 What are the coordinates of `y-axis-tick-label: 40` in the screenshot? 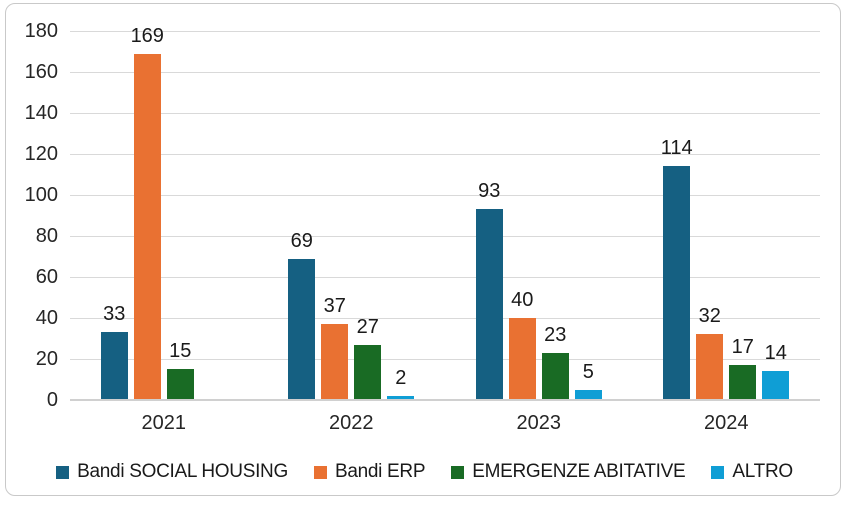 It's located at (46, 318).